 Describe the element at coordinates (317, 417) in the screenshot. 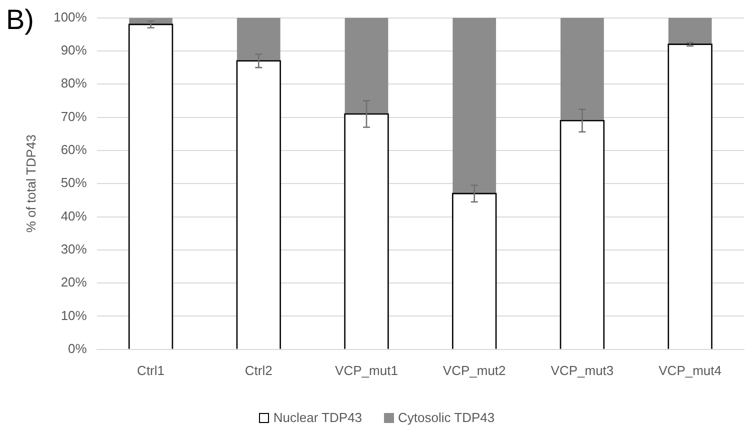

I see `legend-label: Nuclear TDP43` at that location.